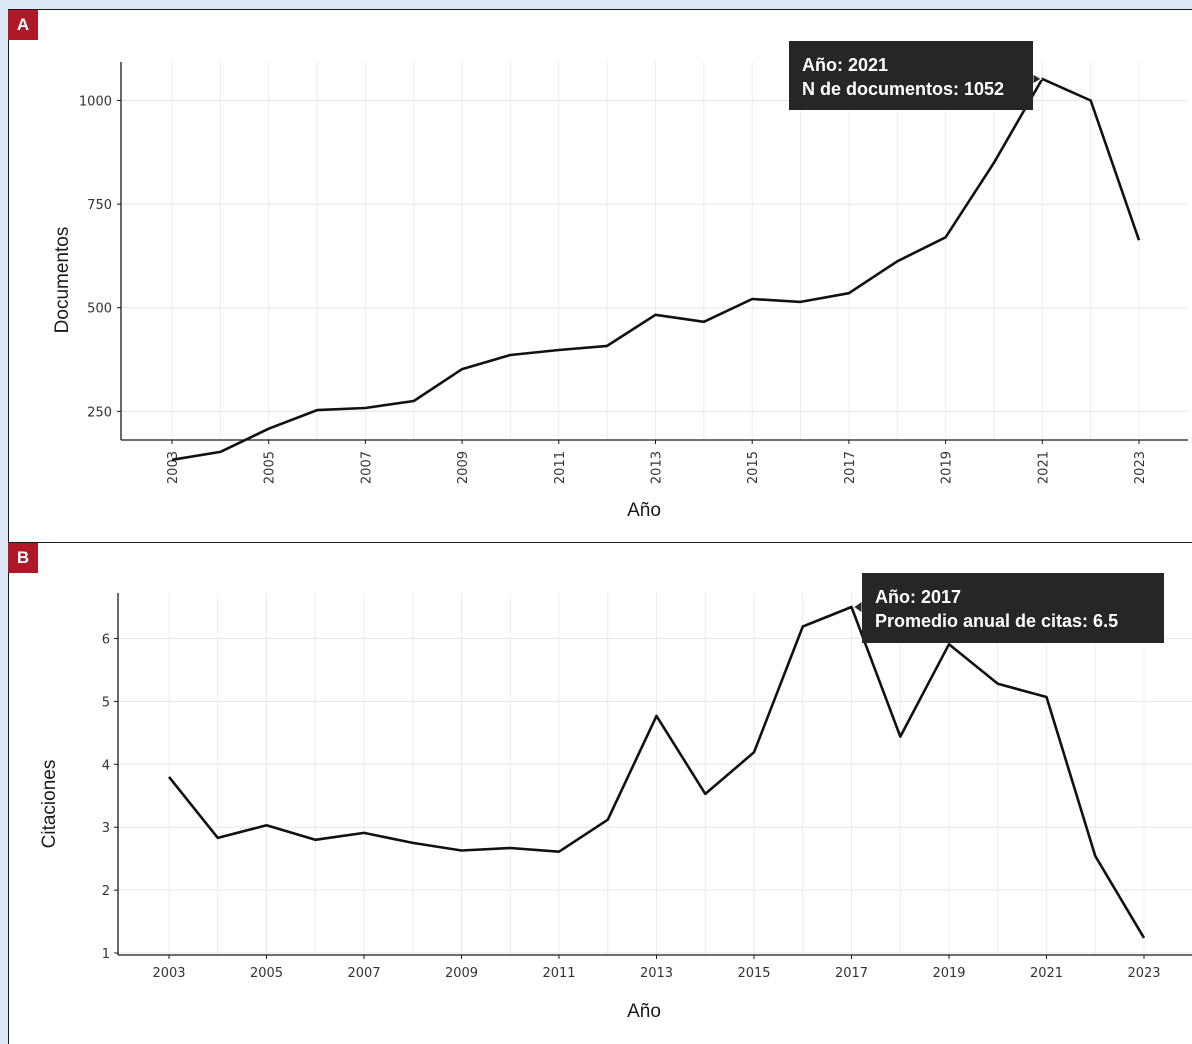  I want to click on y-tick-label: 4, so click(106, 765).